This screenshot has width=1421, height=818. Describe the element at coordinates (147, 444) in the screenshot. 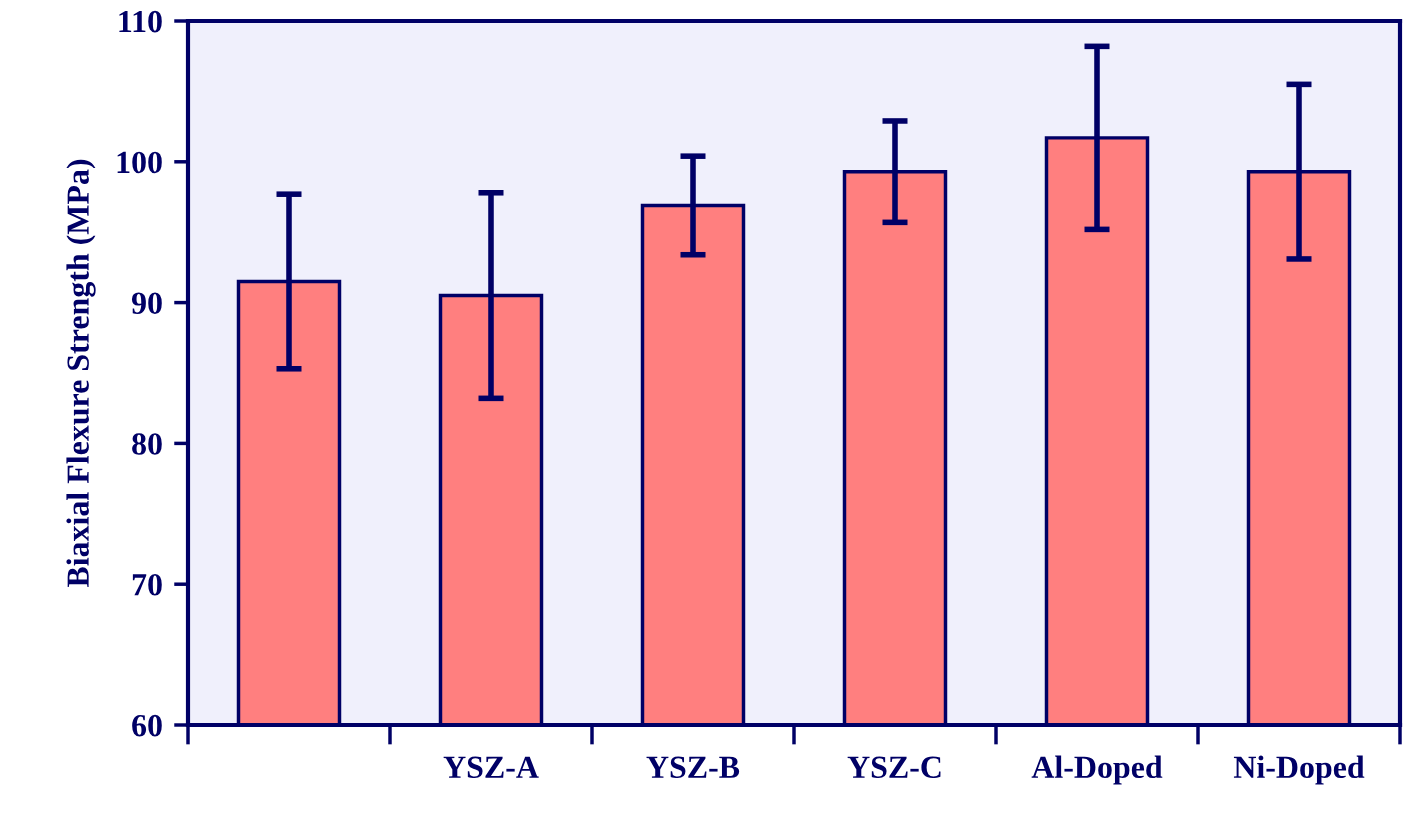

I see `y-tick-label: 80` at that location.